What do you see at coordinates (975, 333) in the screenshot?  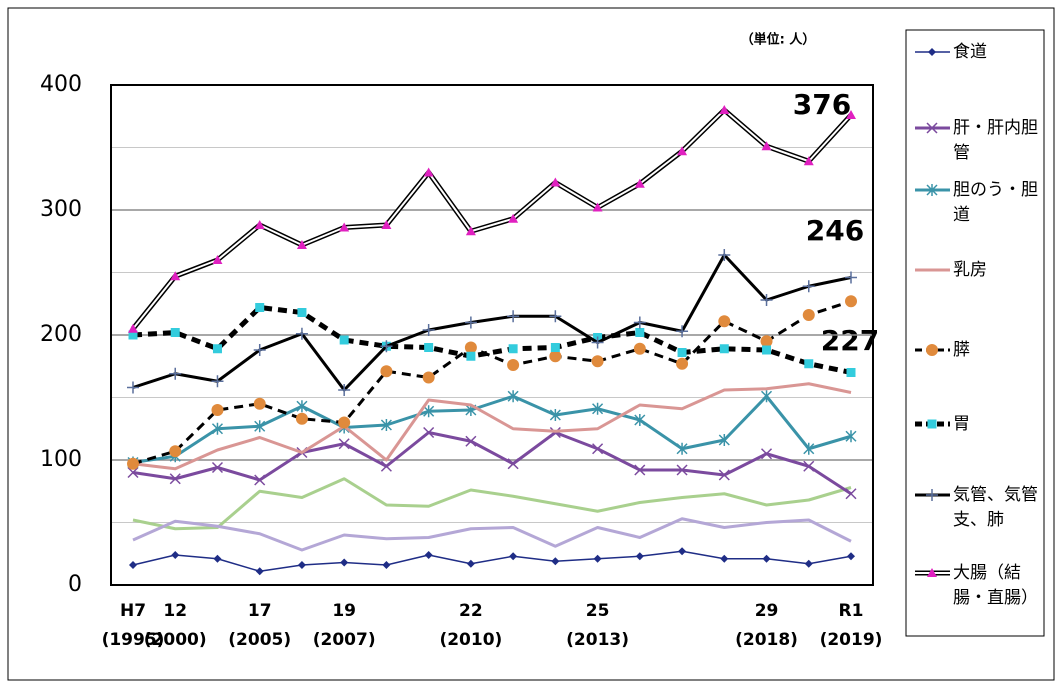 I see `legend-box` at bounding box center [975, 333].